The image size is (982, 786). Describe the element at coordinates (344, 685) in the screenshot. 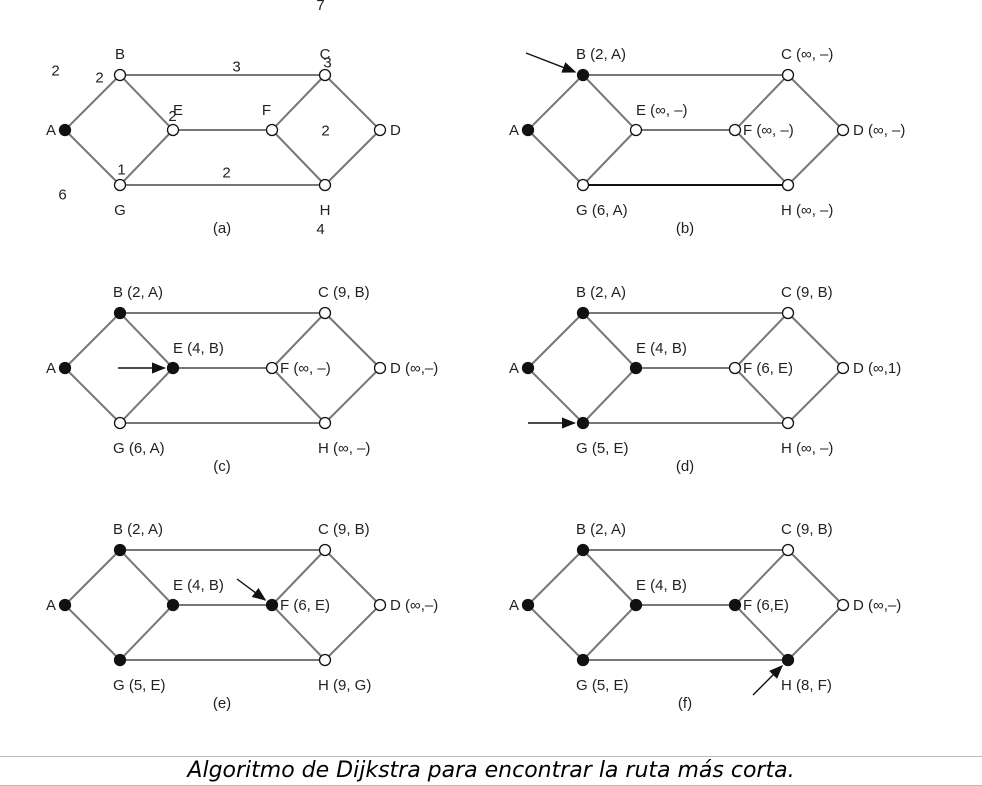

I see `node-label-H: H (9, G)` at that location.